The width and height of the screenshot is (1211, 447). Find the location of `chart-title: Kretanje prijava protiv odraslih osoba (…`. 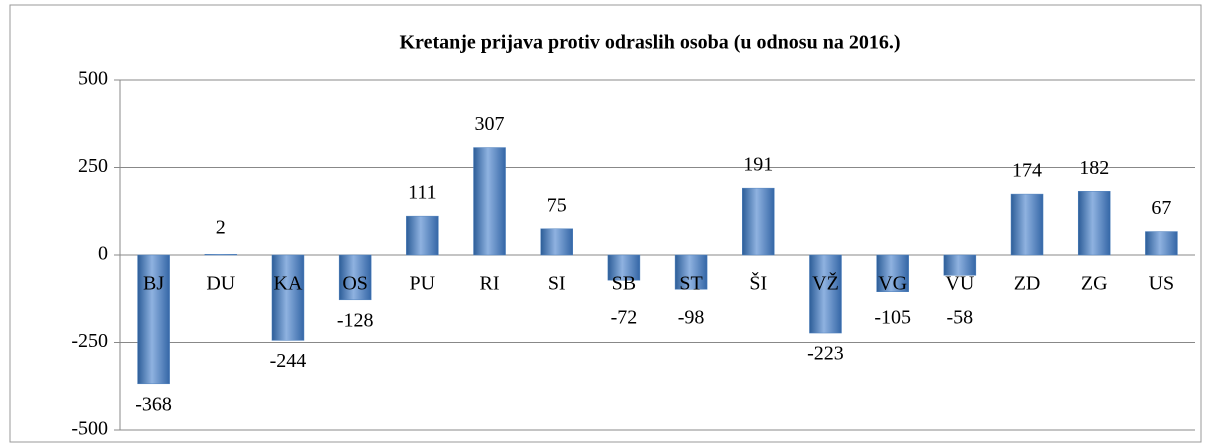

chart-title: Kretanje prijava protiv odraslih osoba (… is located at coordinates (650, 43).